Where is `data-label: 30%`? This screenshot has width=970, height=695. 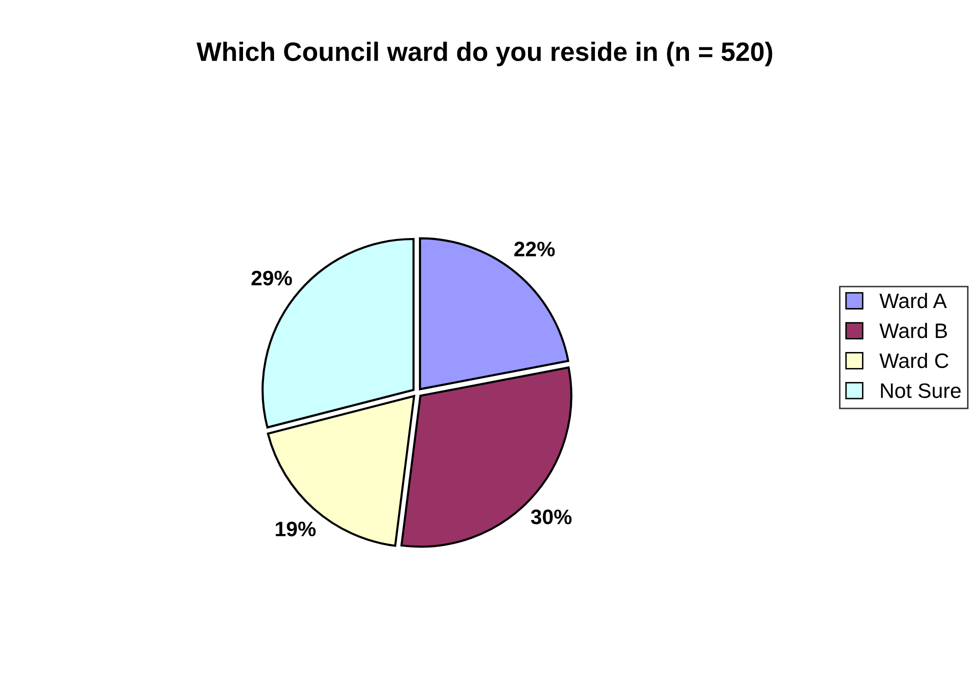
data-label: 30% is located at coordinates (551, 517).